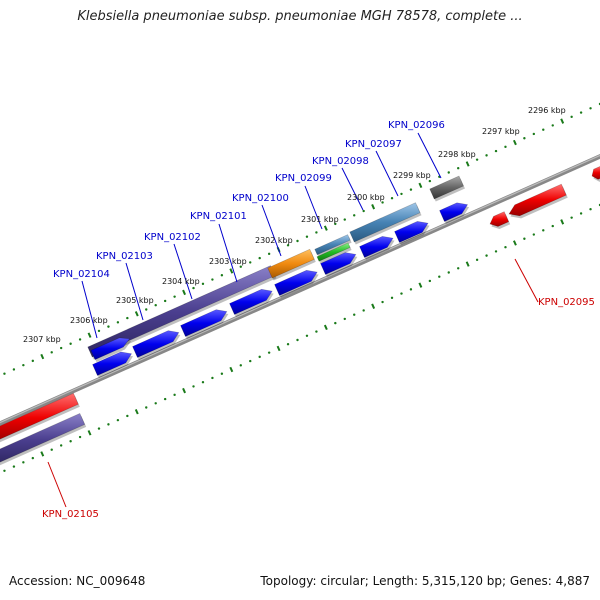 Image resolution: width=600 pixels, height=600 pixels. I want to click on gene-label-kpn-02095: KPN_02095, so click(566, 302).